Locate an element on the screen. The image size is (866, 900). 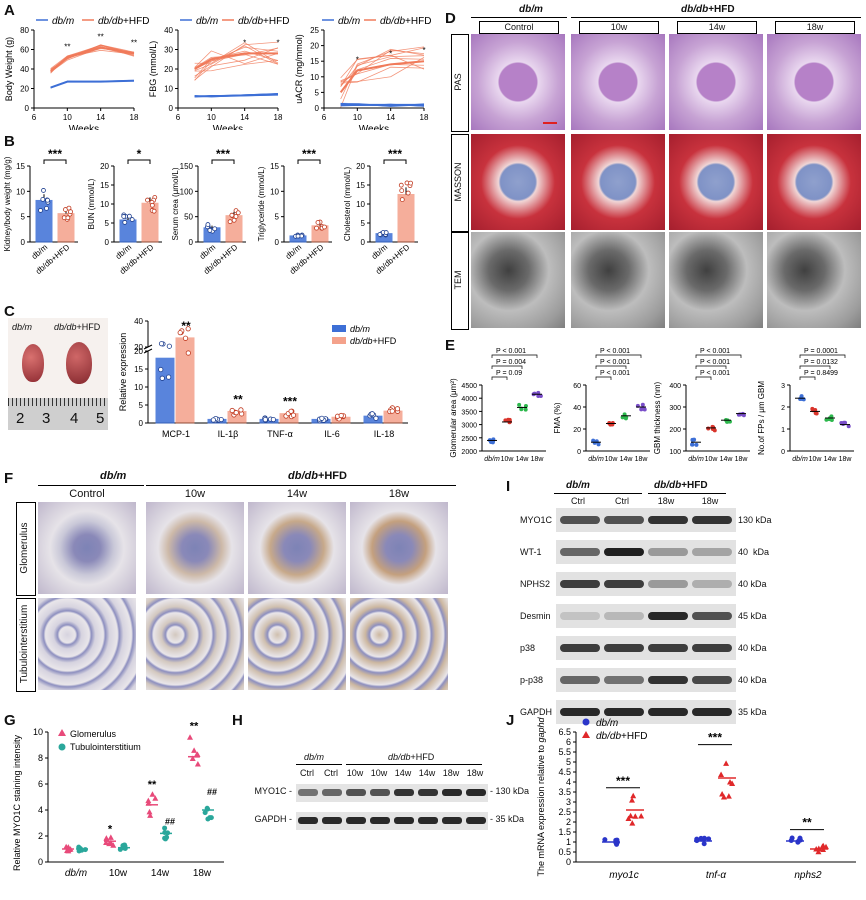
e-xlabel-1-0: db/m is located at coordinates (596, 459).